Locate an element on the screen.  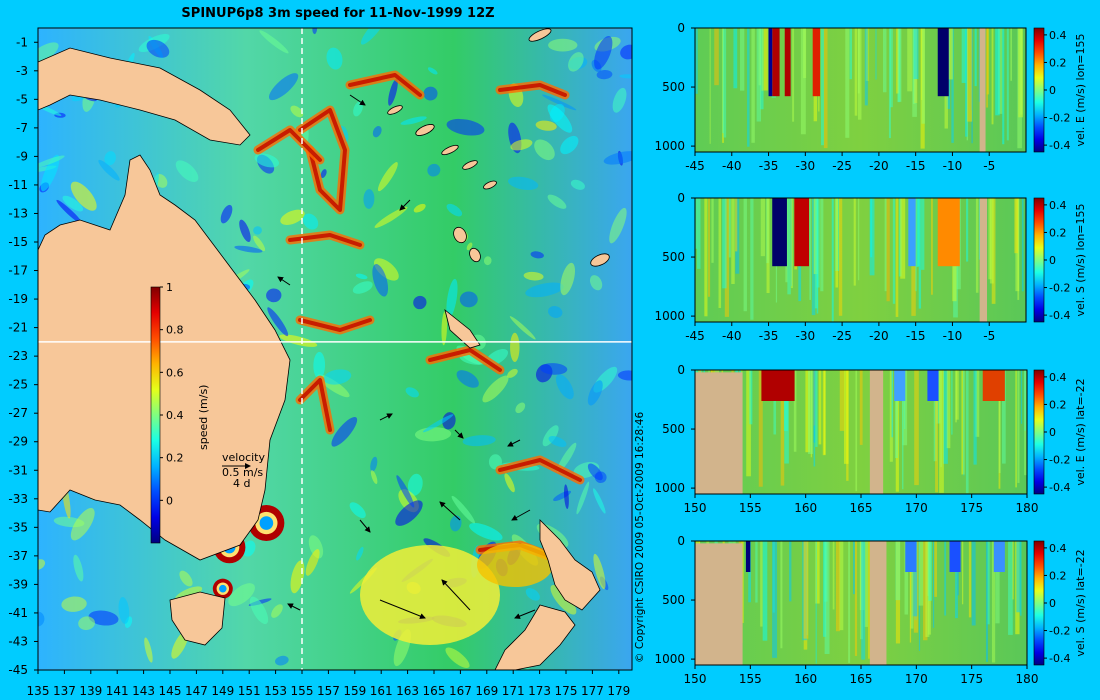
map-x-tick-label: 143 is located at coordinates (143, 691).